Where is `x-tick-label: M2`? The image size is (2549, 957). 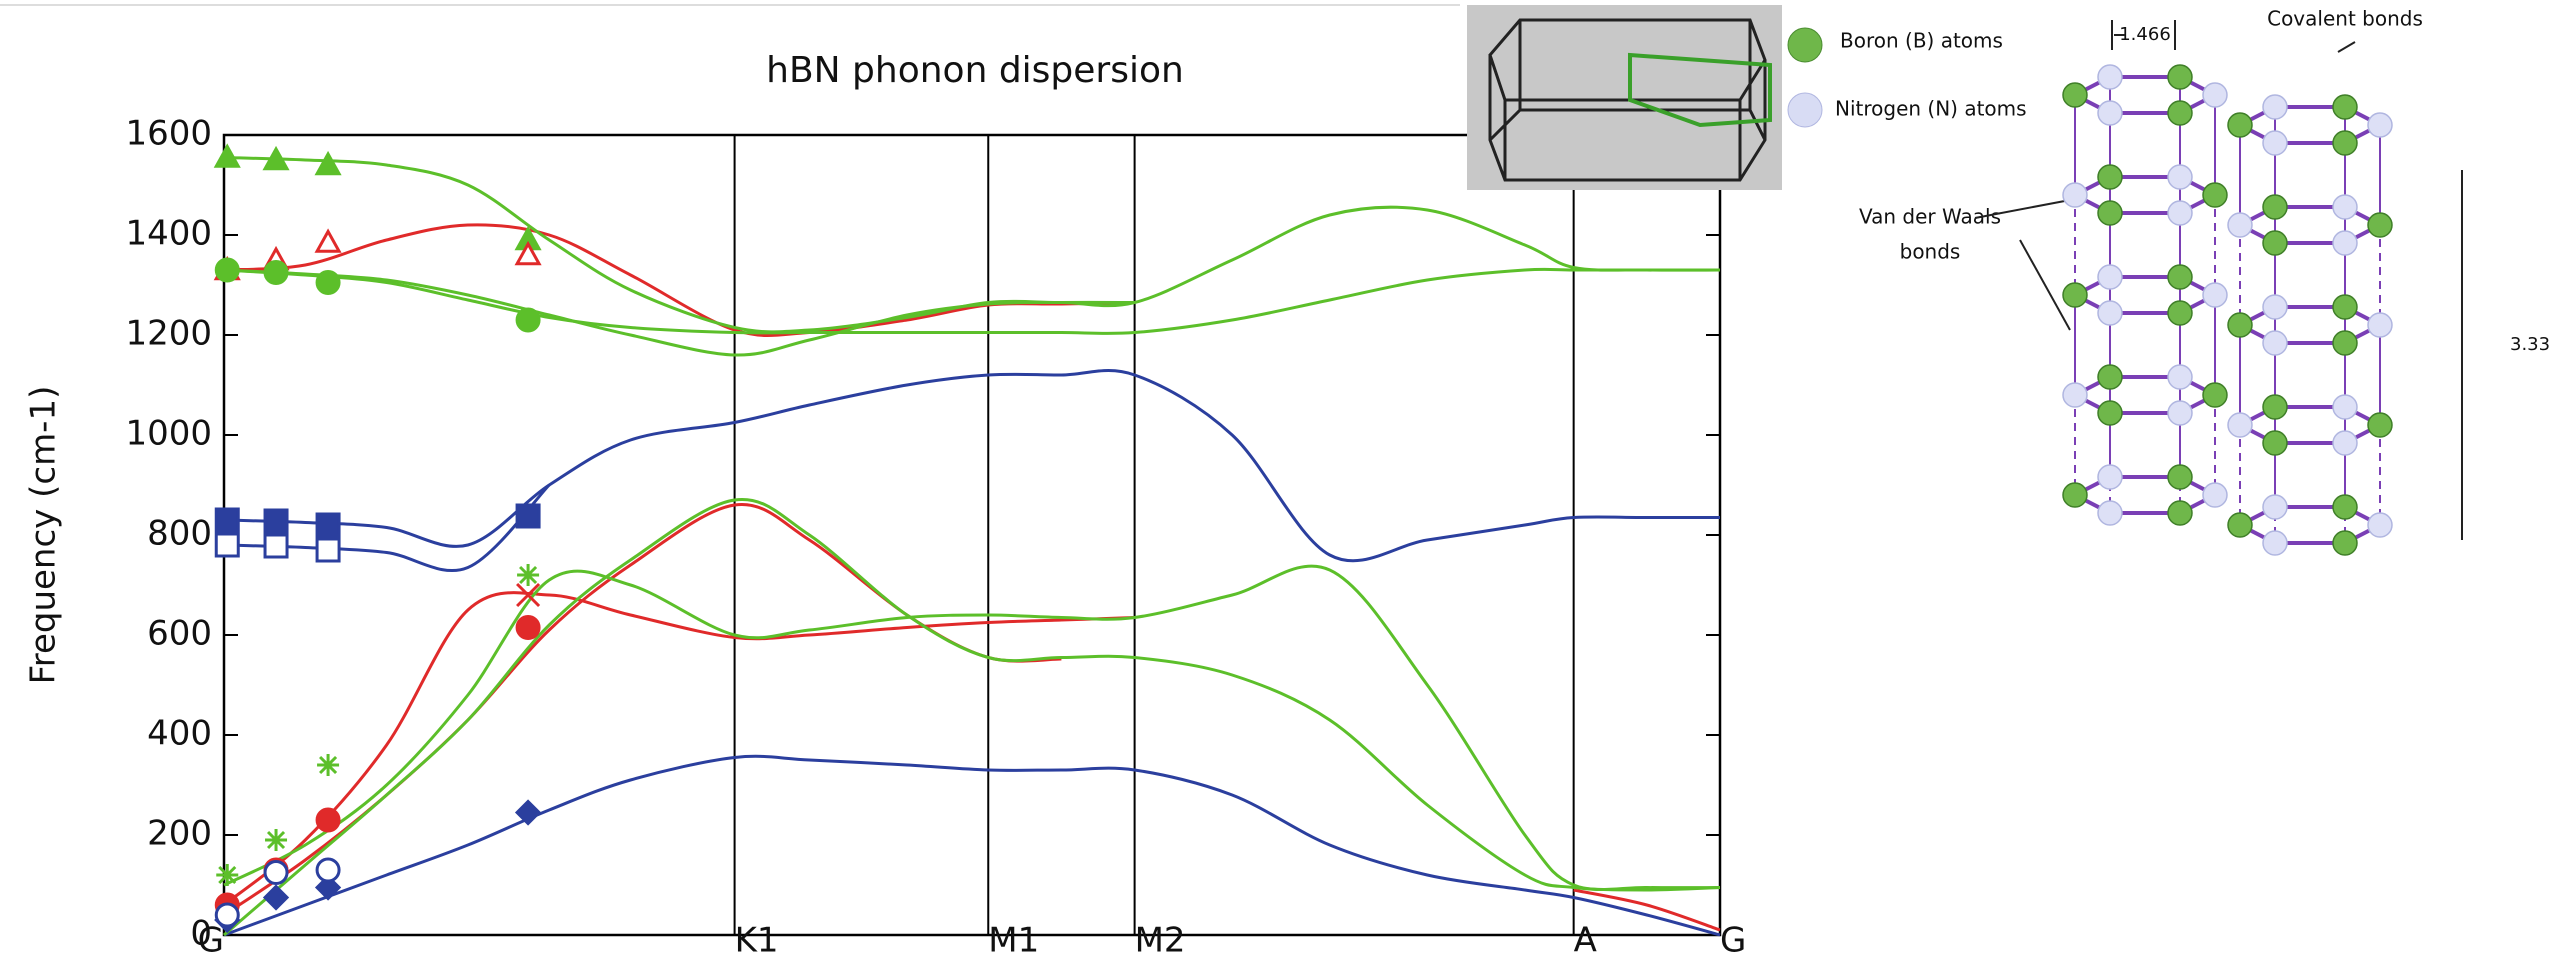
x-tick-label: M2 is located at coordinates (1160, 939).